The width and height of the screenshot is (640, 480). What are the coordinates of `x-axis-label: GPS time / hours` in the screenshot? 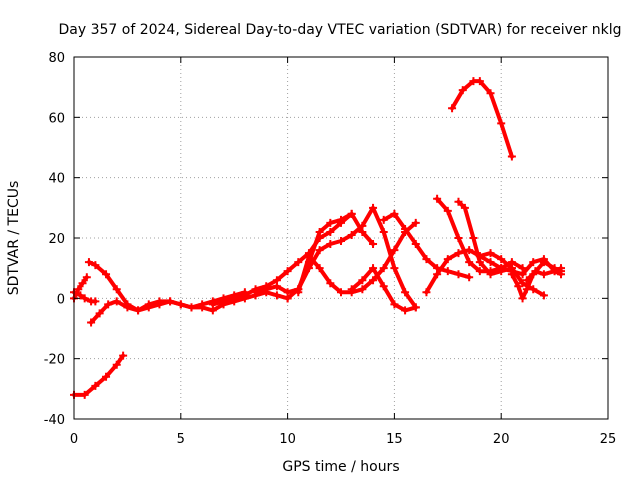 It's located at (340, 467).